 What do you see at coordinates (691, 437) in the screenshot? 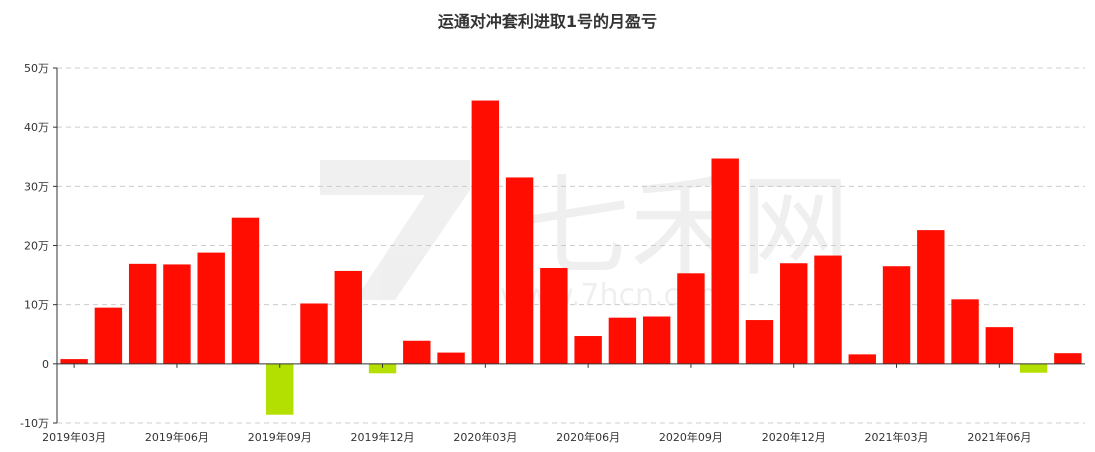
I see `x-tick-label: 2020年09月` at bounding box center [691, 437].